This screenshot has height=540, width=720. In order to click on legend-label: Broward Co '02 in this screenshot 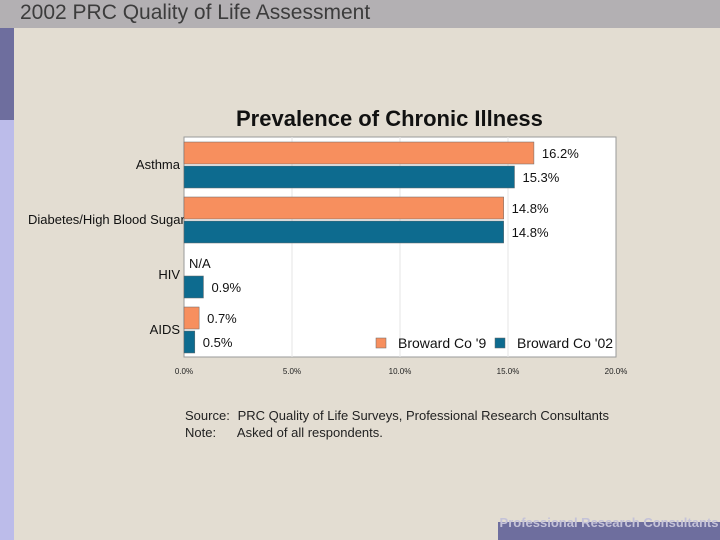, I will do `click(565, 343)`.